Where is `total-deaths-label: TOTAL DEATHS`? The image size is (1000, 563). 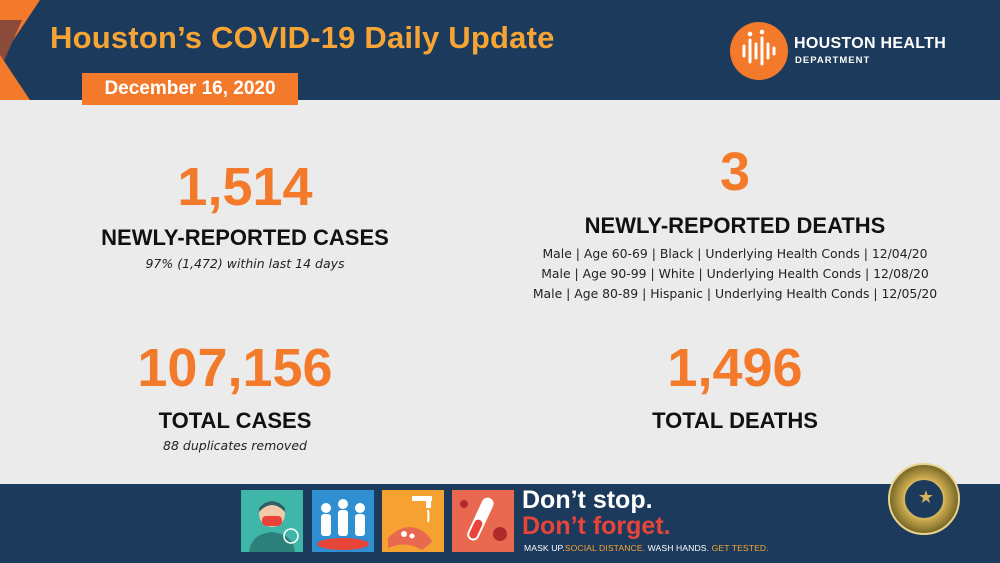 total-deaths-label: TOTAL DEATHS is located at coordinates (735, 420).